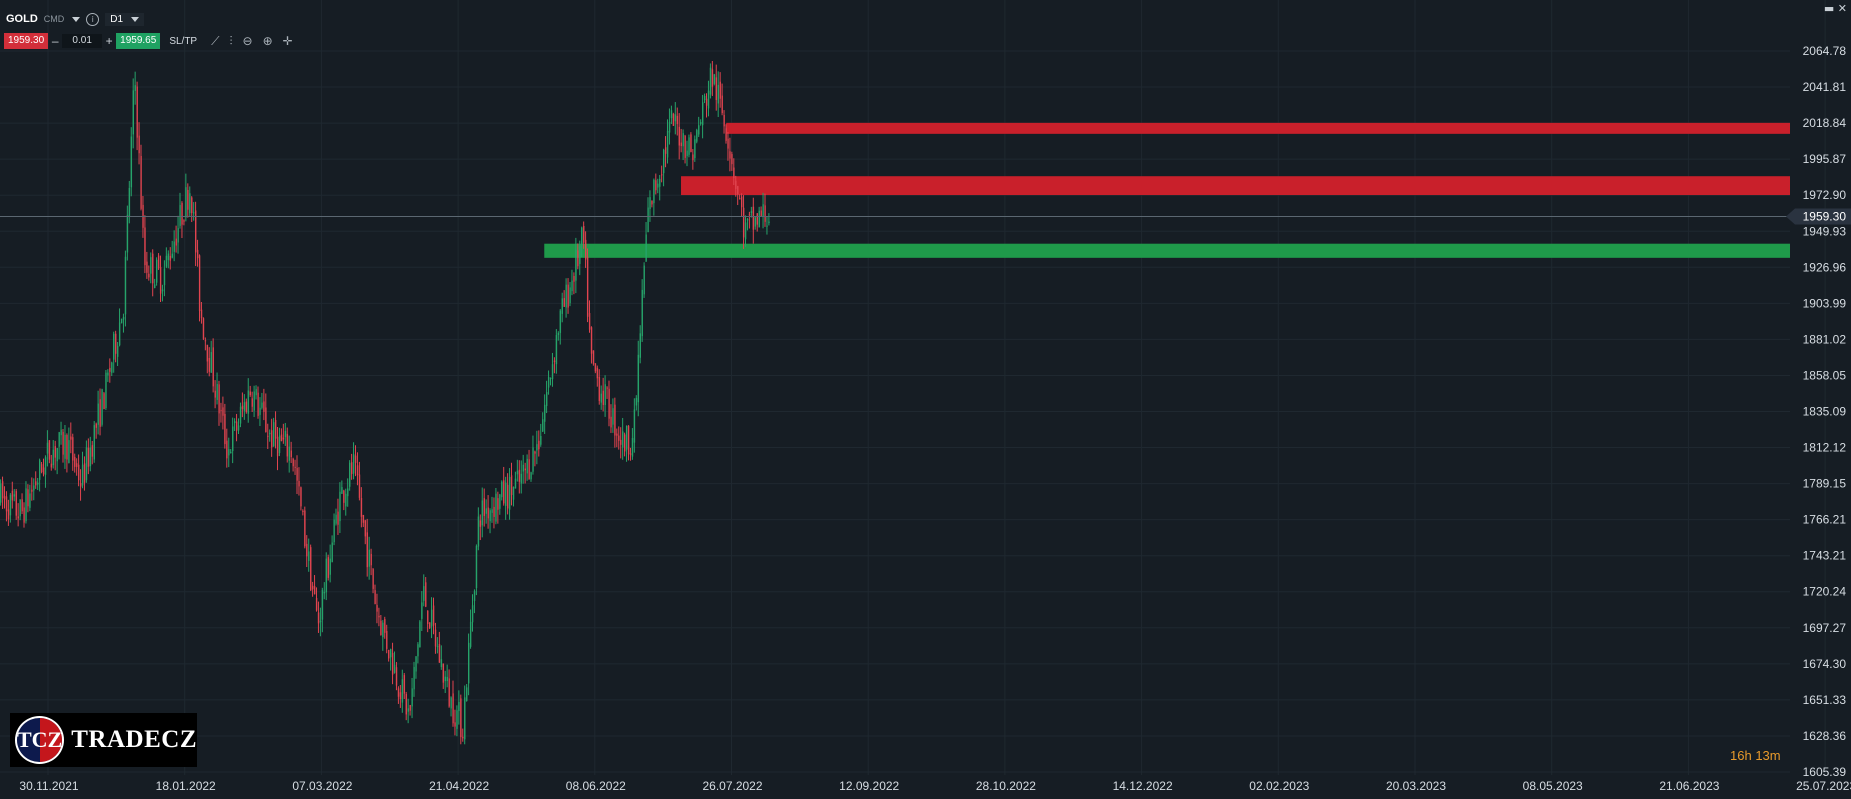 The height and width of the screenshot is (799, 1851). I want to click on lot-increase-button: +, so click(109, 41).